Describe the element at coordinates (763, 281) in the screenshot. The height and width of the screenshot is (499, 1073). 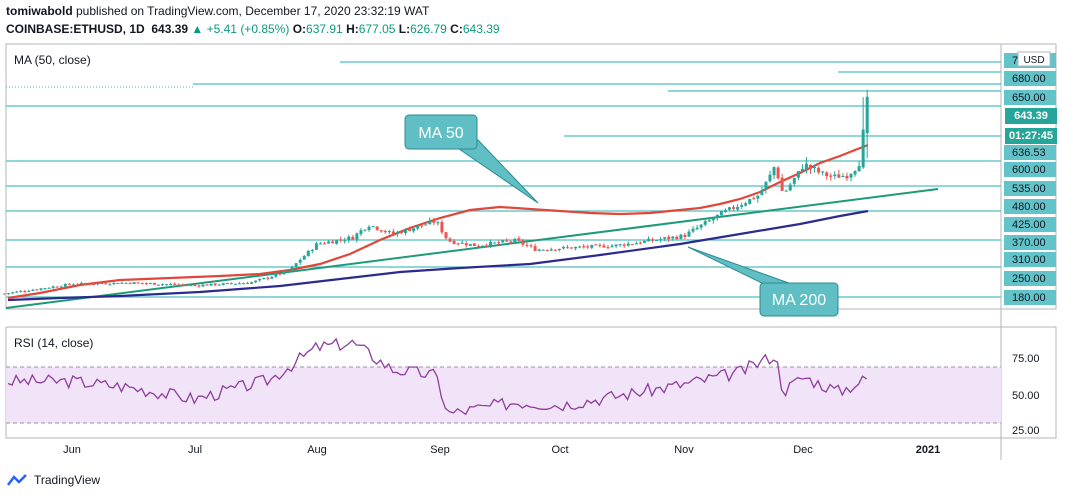
I see `ma200-callout: MA 200` at that location.